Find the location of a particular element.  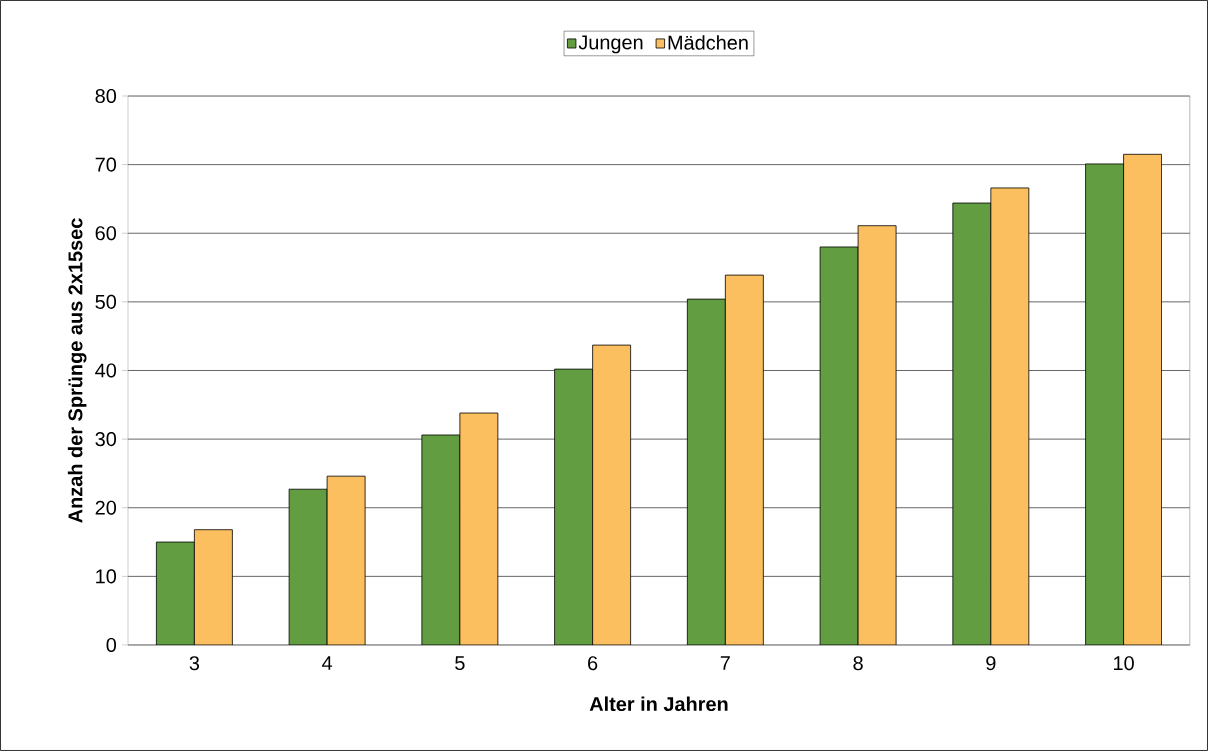

x-tick-label: 4 is located at coordinates (327, 663).